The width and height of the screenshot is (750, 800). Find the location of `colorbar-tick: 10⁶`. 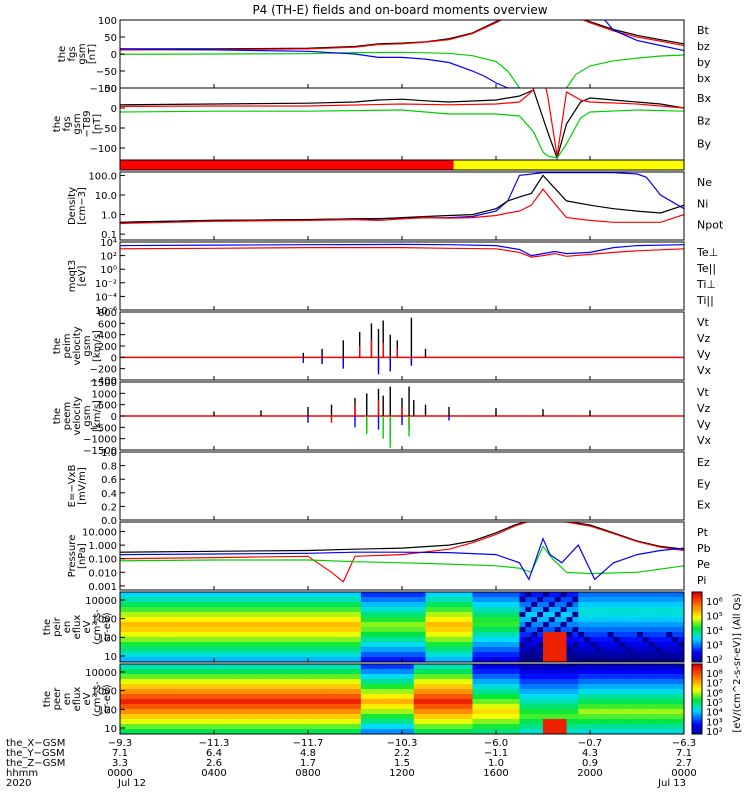

colorbar-tick: 10⁶ is located at coordinates (714, 693).